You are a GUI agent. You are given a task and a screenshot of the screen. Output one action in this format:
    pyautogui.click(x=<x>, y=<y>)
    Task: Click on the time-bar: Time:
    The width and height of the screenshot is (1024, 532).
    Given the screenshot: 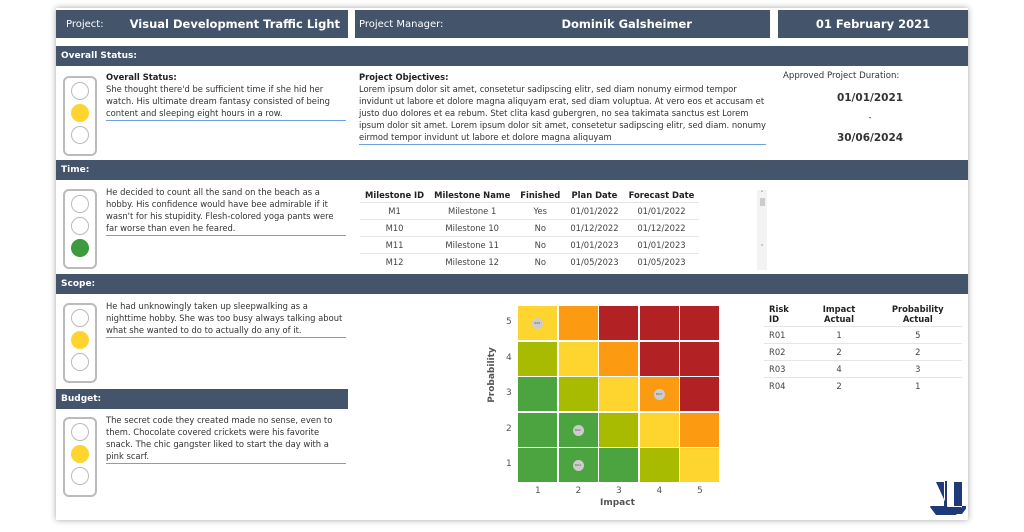 What is the action you would take?
    pyautogui.click(x=512, y=170)
    